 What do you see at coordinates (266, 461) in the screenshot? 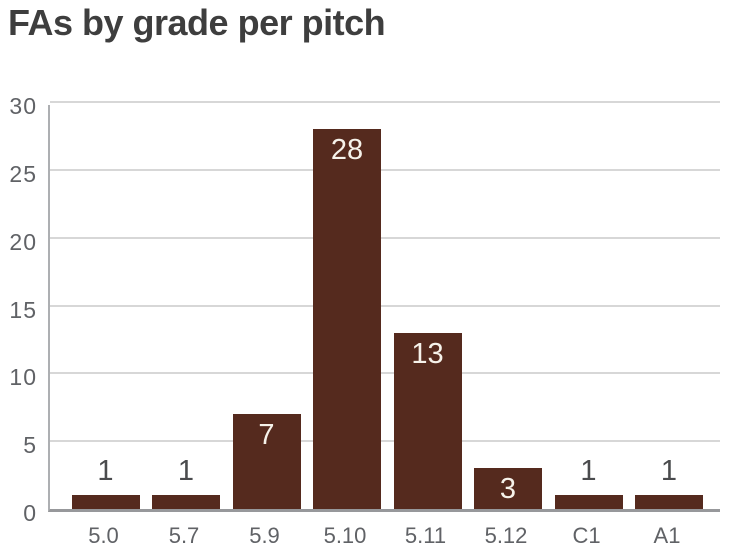
I see `bar-5.9: 7` at bounding box center [266, 461].